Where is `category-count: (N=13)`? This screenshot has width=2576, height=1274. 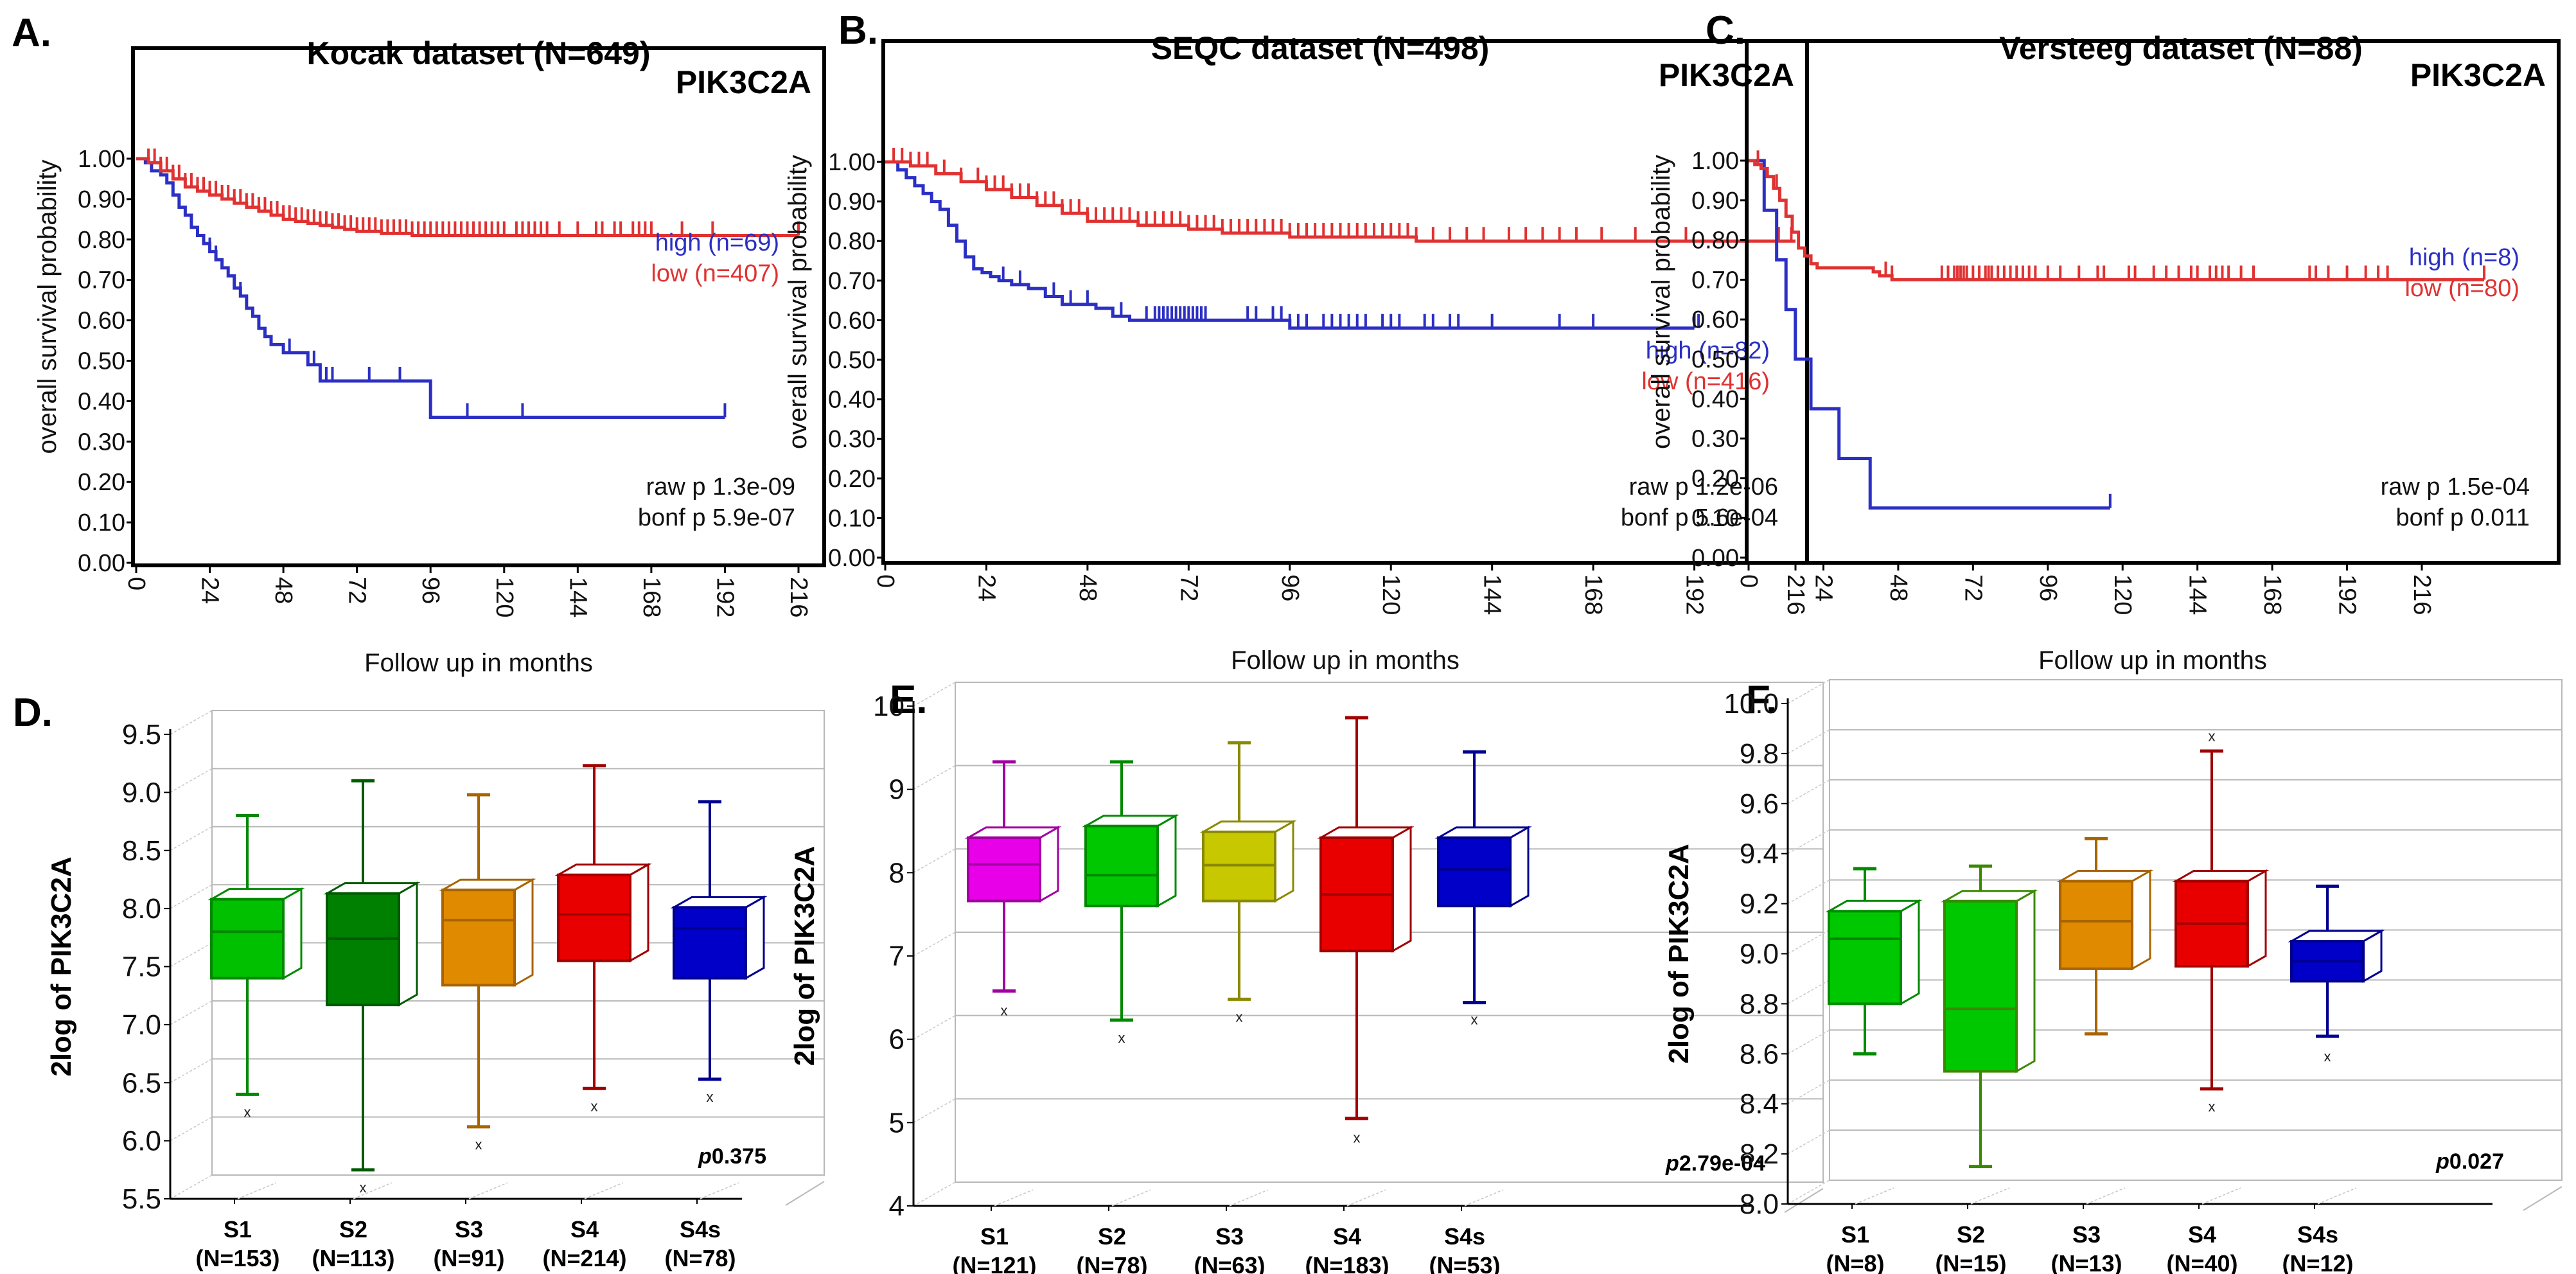
category-count: (N=13) is located at coordinates (2086, 1262).